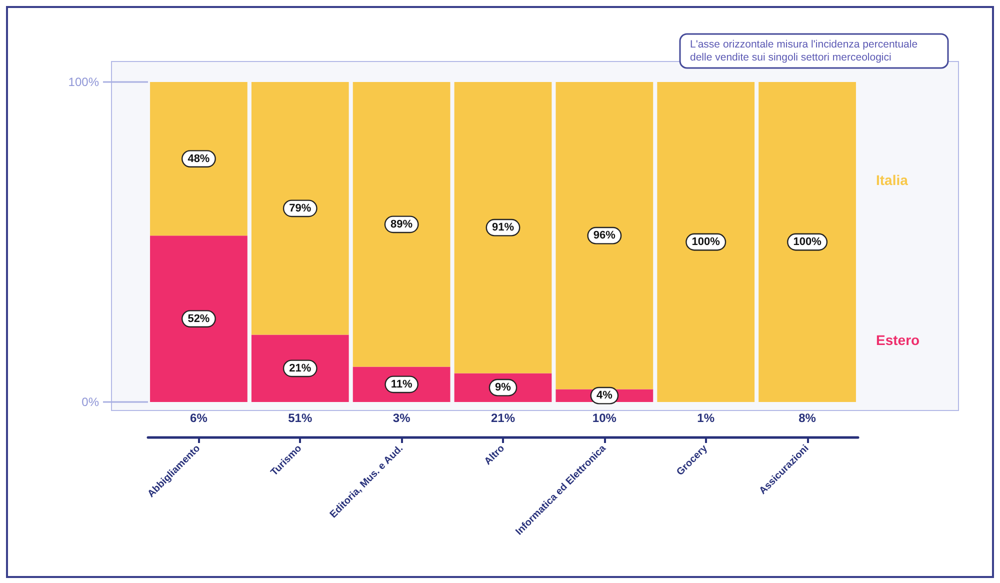 The height and width of the screenshot is (583, 1000). What do you see at coordinates (898, 340) in the screenshot?
I see `text: Estero` at bounding box center [898, 340].